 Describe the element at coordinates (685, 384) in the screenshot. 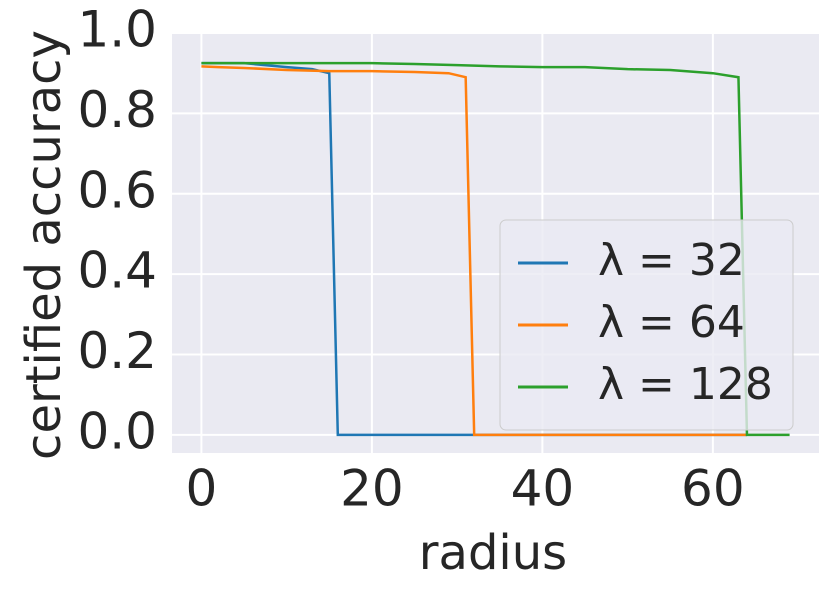

I see `legend-label: λ = 128` at that location.